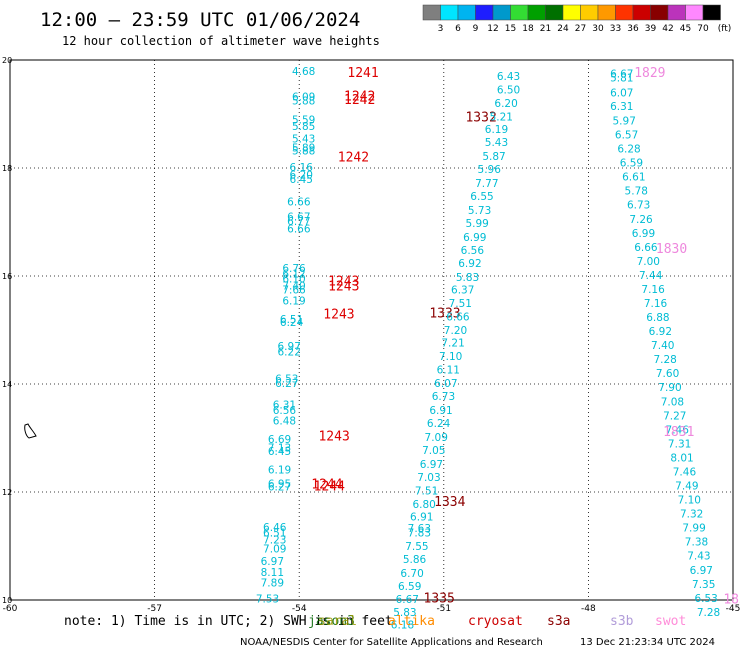 This screenshot has height=650, width=740. Describe the element at coordinates (279, 484) in the screenshot. I see `wave-height-value: 6.95` at that location.